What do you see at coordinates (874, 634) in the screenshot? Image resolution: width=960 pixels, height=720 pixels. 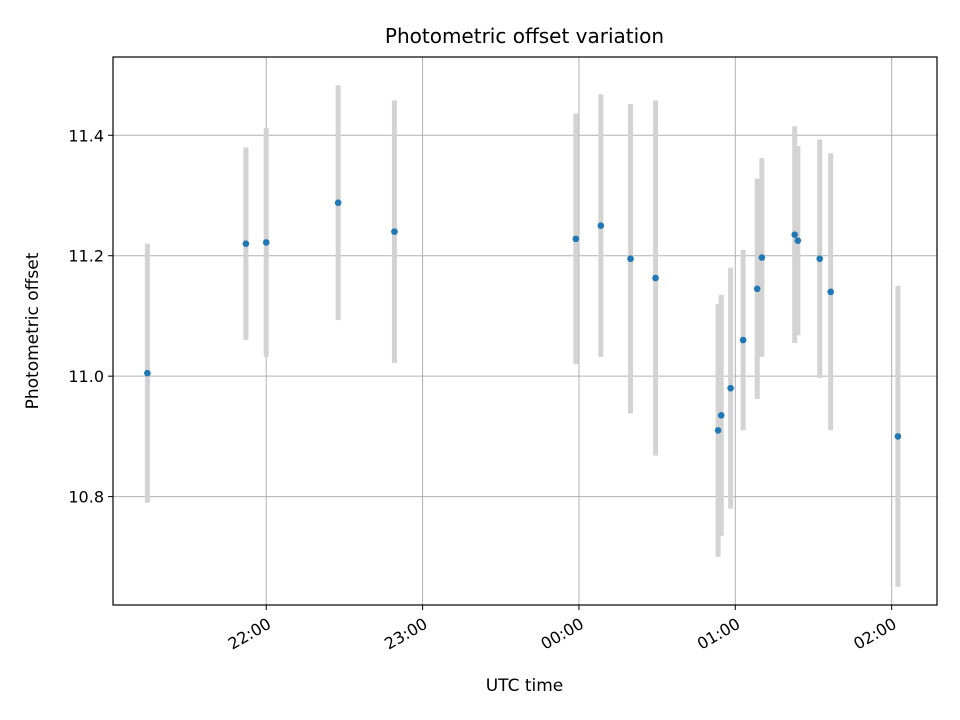 I see `x-tick-label: 02:00` at bounding box center [874, 634].